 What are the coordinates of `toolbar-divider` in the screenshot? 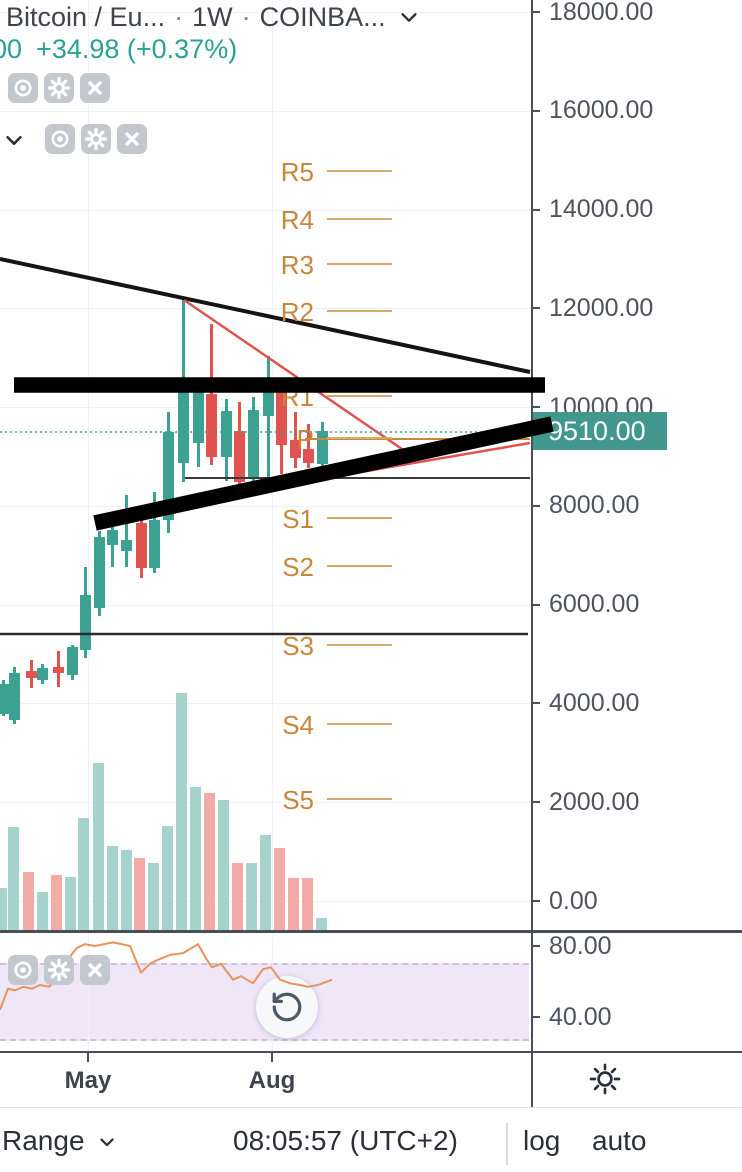 It's located at (507, 1144).